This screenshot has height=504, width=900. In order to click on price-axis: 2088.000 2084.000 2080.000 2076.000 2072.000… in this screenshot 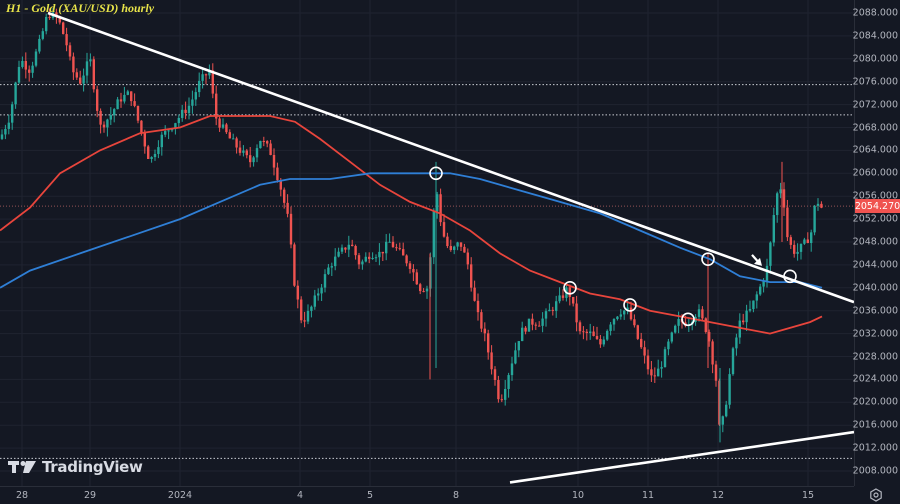, I will do `click(876, 243)`.